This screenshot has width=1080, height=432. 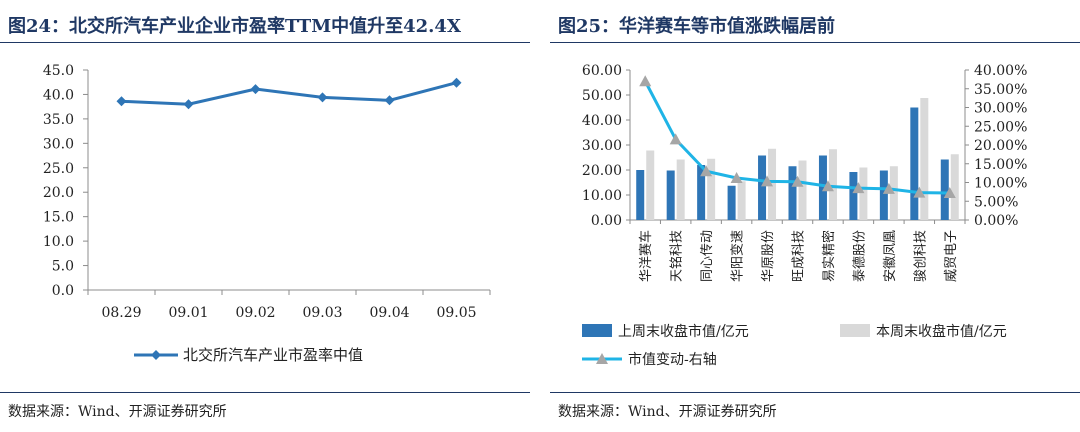 What do you see at coordinates (58, 71) in the screenshot?
I see `y-tick-label: 45.0` at bounding box center [58, 71].